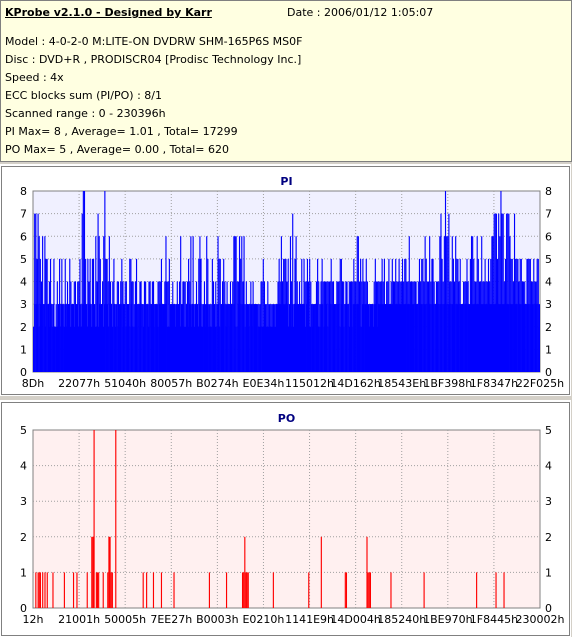 The width and height of the screenshot is (572, 637). Describe the element at coordinates (447, 619) in the screenshot. I see `po-xtick: 1BE970h` at that location.